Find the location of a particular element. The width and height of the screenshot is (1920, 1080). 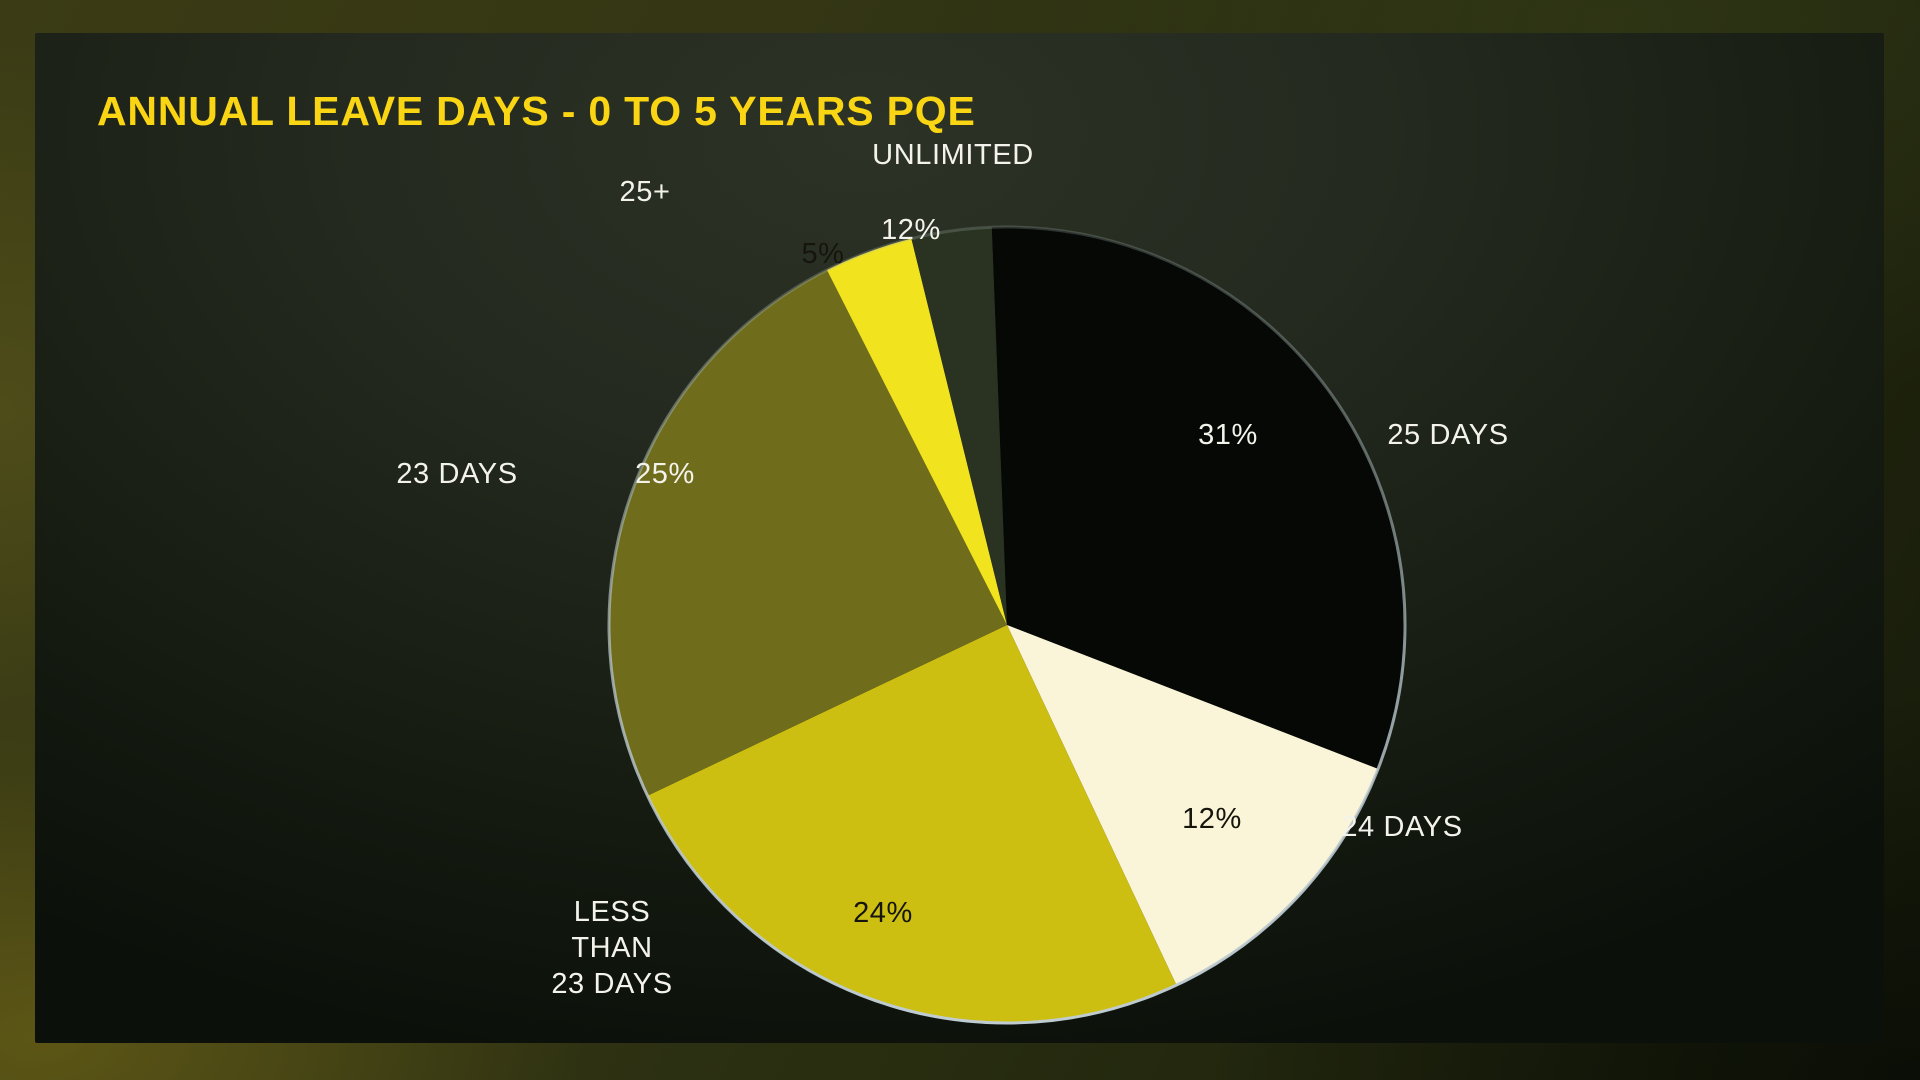

pie-slice-25-days is located at coordinates (1198, 497).